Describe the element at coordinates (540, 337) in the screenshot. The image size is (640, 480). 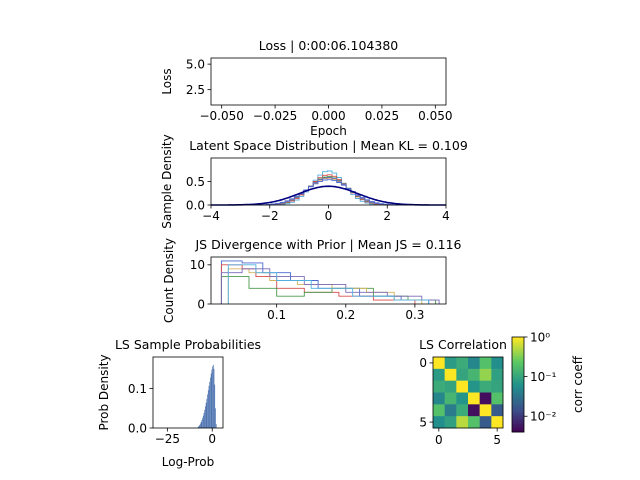
I see `colorbar-tick-label: 10⁰` at that location.